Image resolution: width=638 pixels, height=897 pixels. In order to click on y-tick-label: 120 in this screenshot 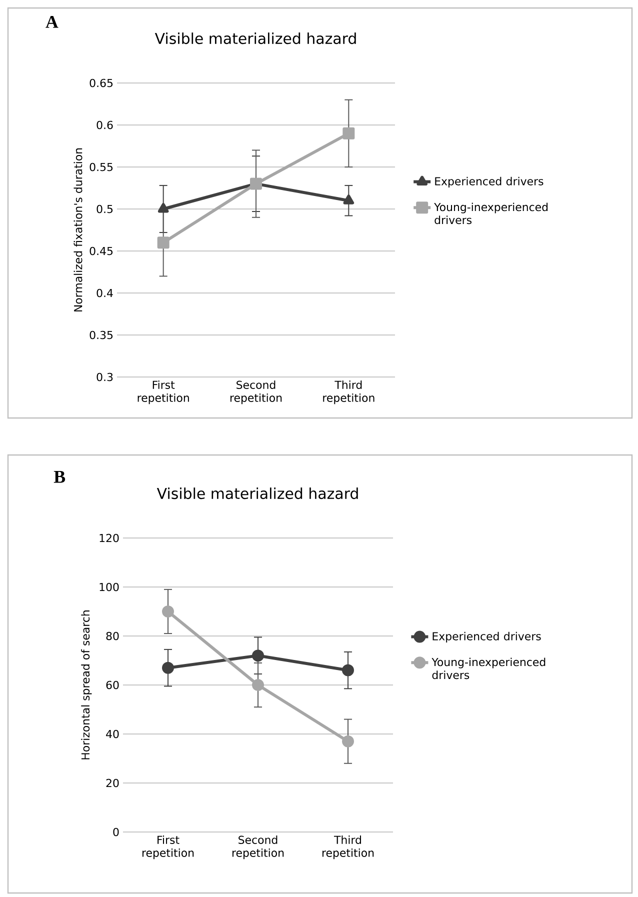, I will do `click(109, 538)`.